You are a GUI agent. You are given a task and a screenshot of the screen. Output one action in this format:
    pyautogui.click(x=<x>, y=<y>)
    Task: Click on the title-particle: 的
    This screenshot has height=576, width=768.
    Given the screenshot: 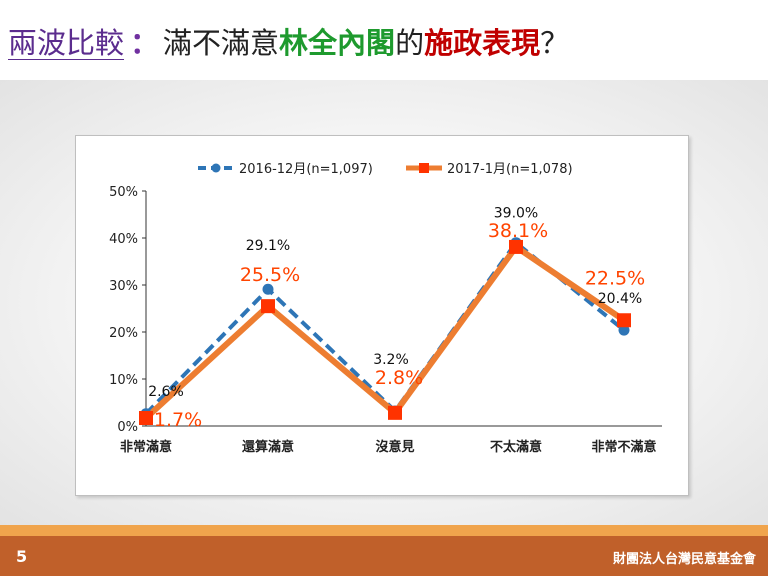 What is the action you would take?
    pyautogui.click(x=410, y=43)
    